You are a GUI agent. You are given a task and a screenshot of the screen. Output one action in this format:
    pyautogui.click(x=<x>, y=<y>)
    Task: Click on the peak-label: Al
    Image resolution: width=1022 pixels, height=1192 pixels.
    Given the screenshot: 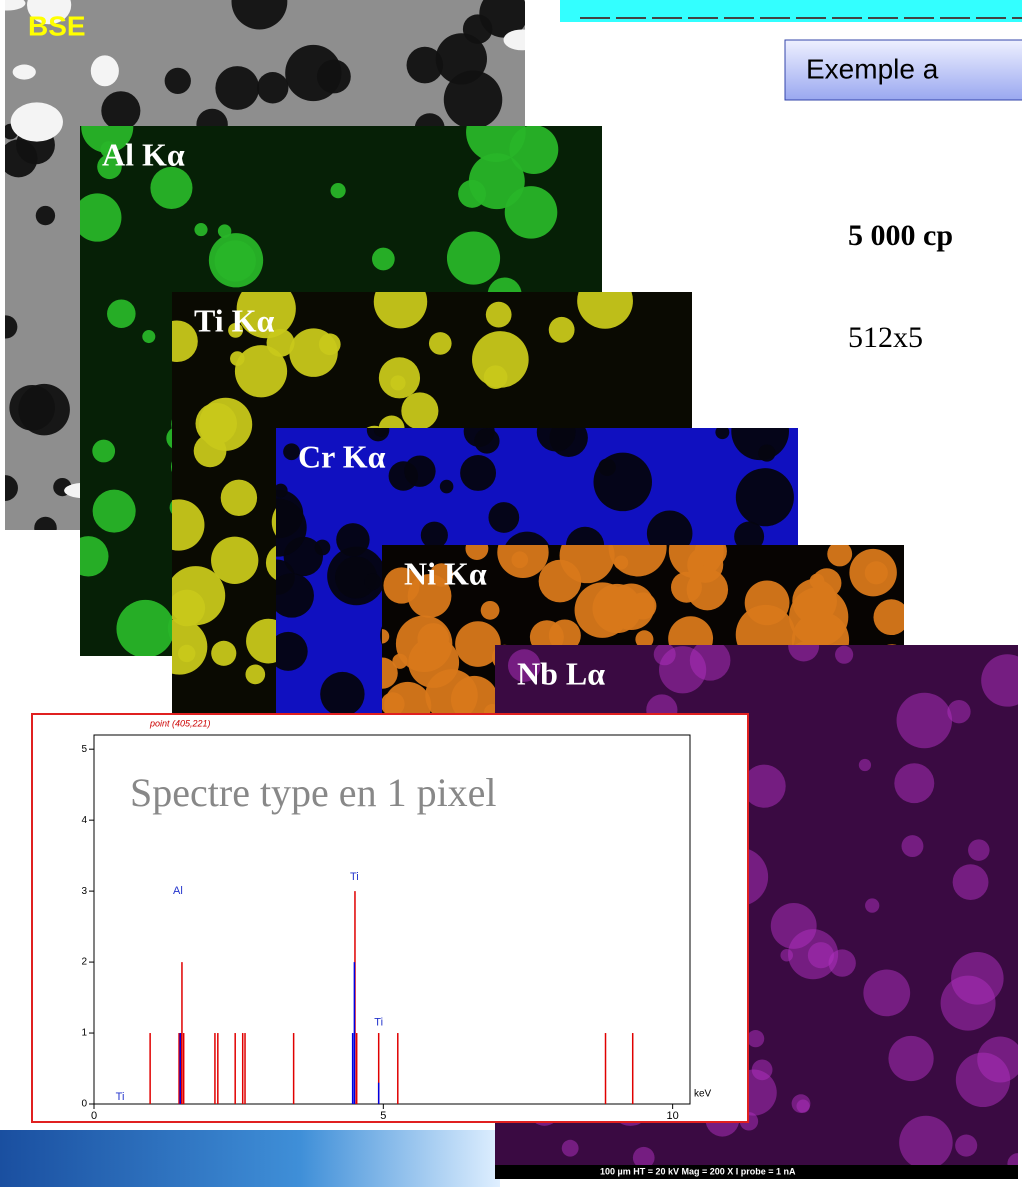 What is the action you would take?
    pyautogui.click(x=178, y=891)
    